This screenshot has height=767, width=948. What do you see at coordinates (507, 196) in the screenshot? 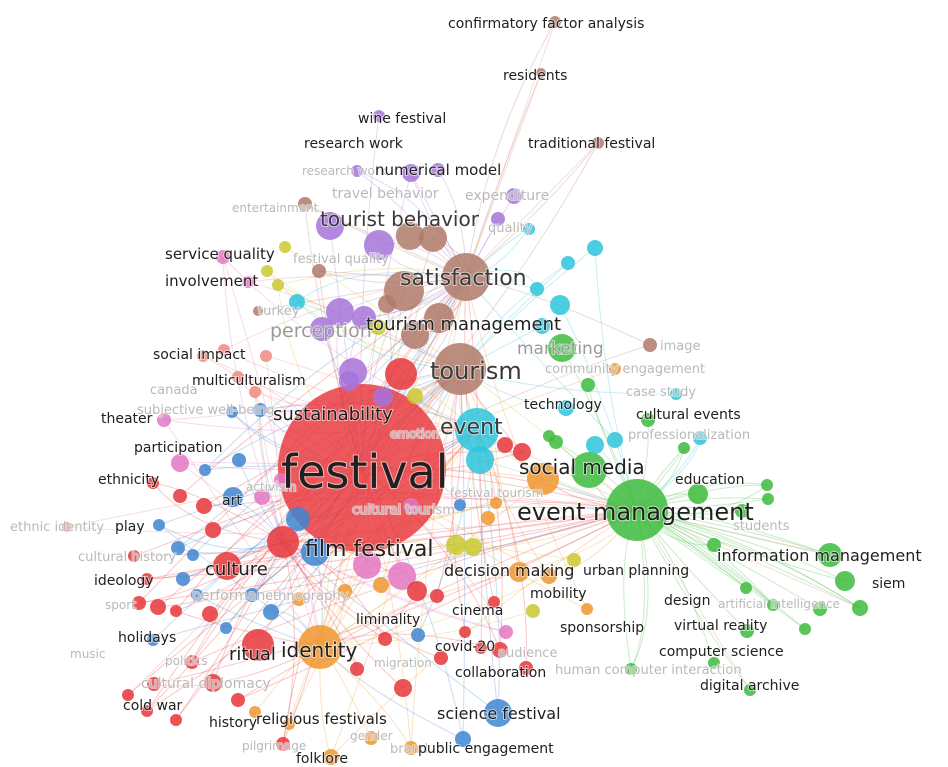
I see `label-expenditure: expenditure` at bounding box center [507, 196].